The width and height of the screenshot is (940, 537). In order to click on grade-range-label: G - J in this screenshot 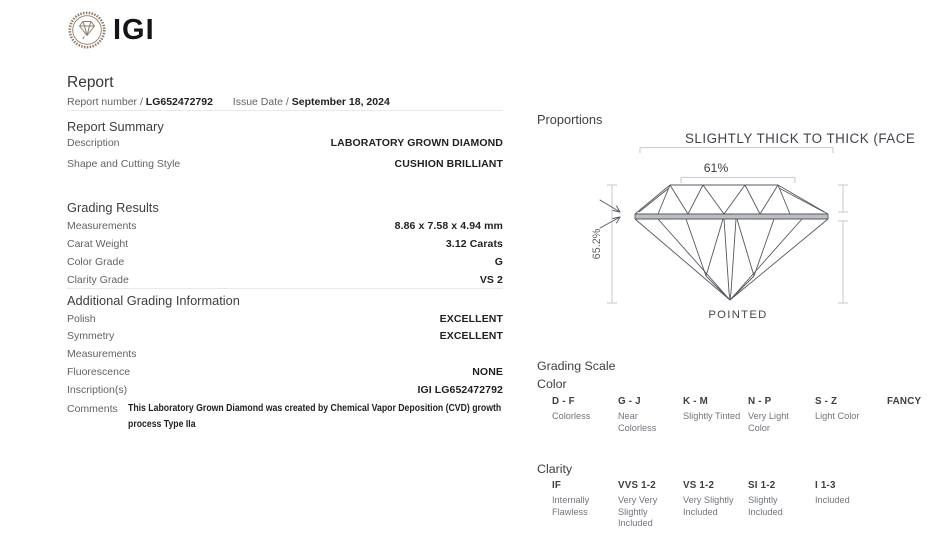, I will do `click(629, 401)`.